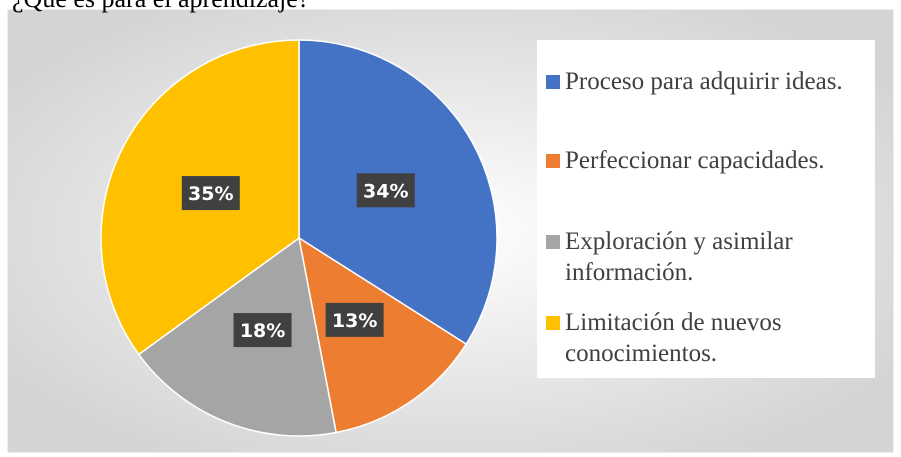 The image size is (901, 457). What do you see at coordinates (673, 338) in the screenshot?
I see `legend-label: Limitación de nuevos conocimientos.` at bounding box center [673, 338].